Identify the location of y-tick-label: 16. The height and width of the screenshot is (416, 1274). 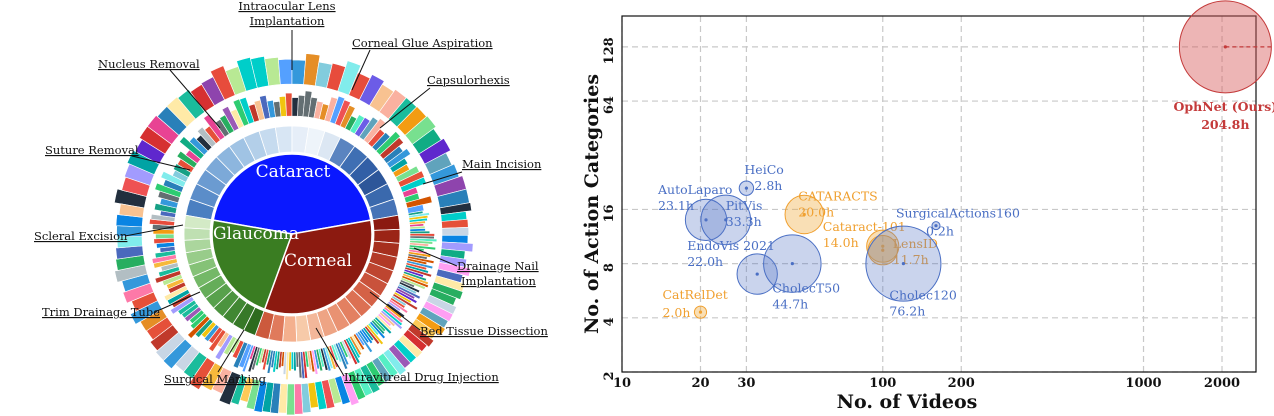
(609, 213).